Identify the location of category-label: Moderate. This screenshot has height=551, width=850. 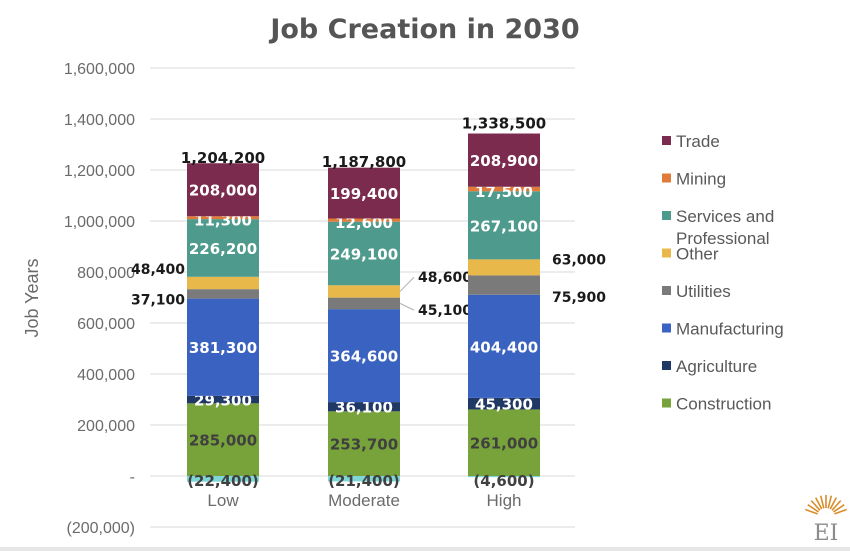
(364, 500).